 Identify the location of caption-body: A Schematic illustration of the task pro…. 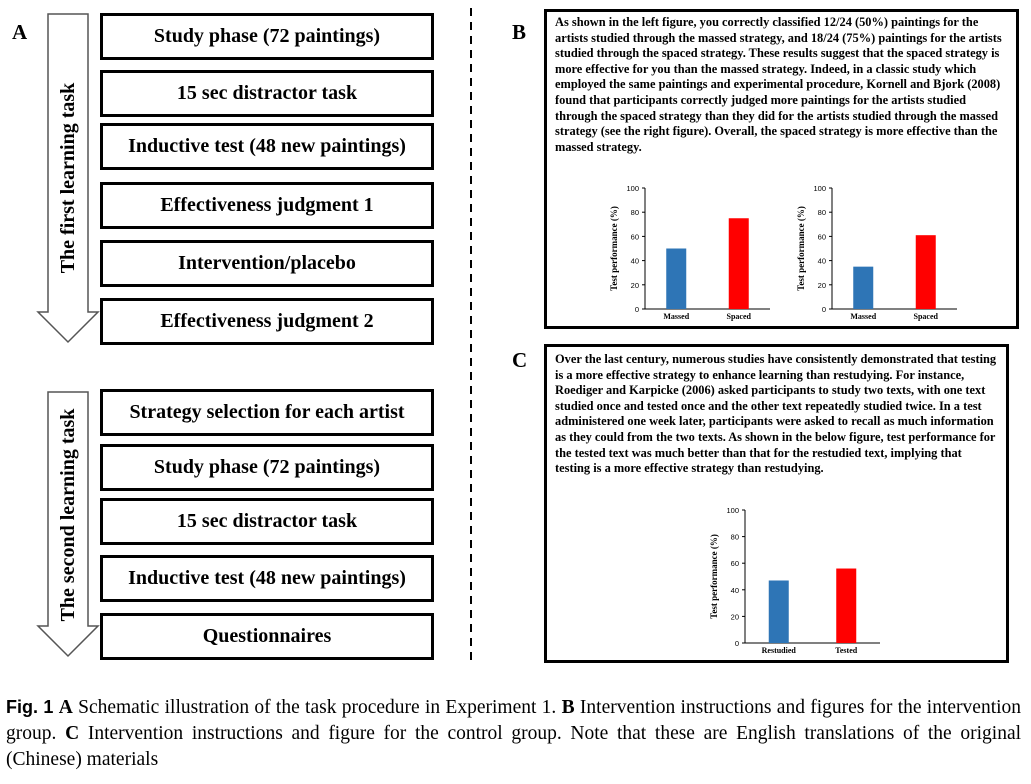
(513, 733).